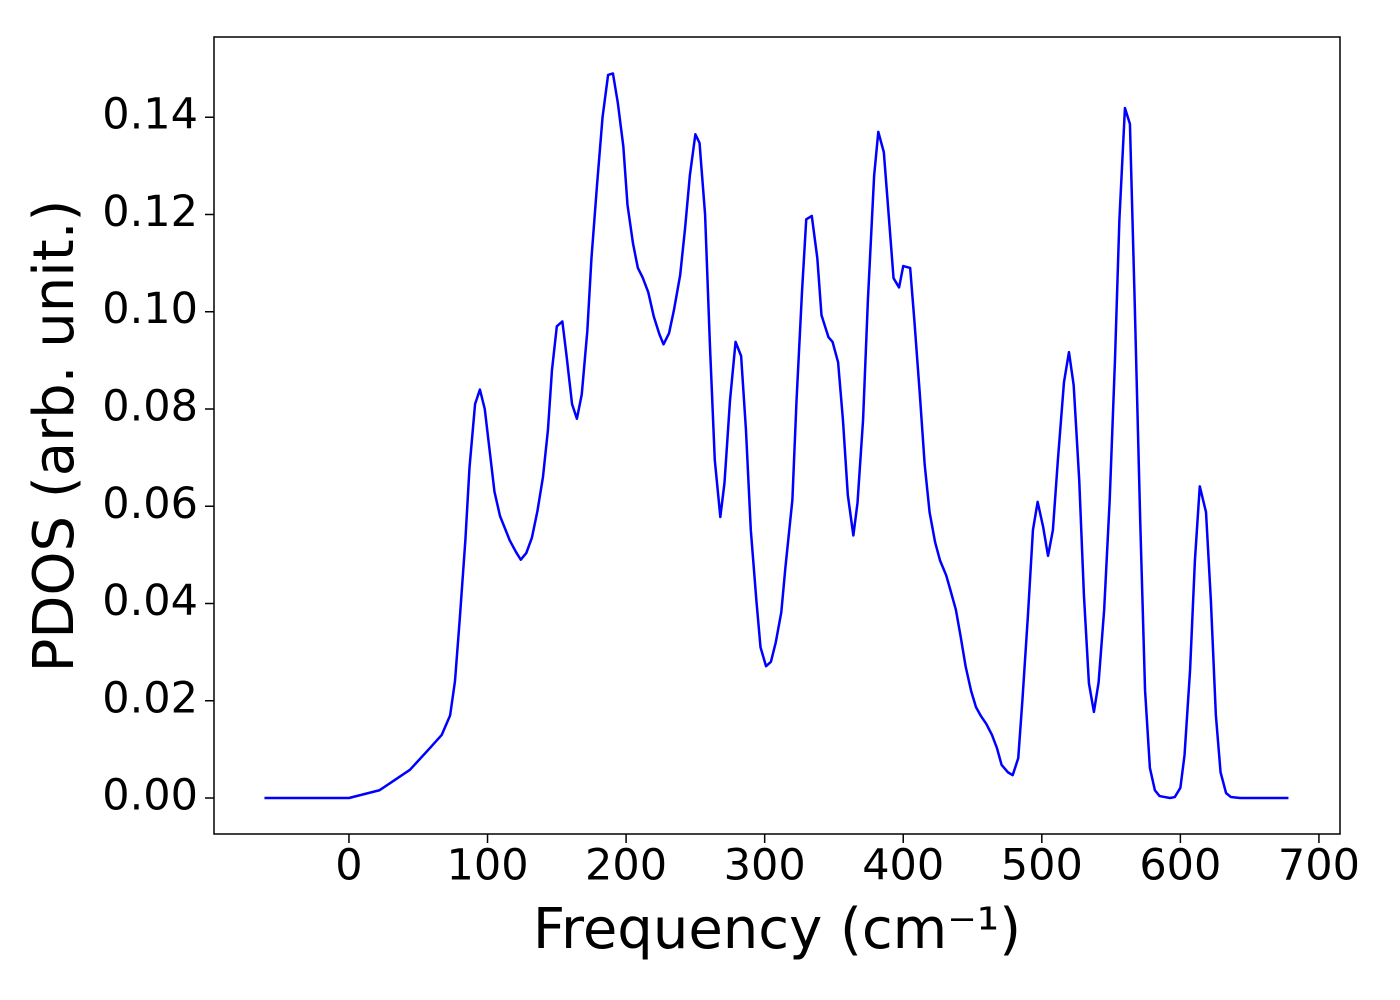 Image resolution: width=1400 pixels, height=1000 pixels. What do you see at coordinates (348, 866) in the screenshot?
I see `x-tick-label: 0` at bounding box center [348, 866].